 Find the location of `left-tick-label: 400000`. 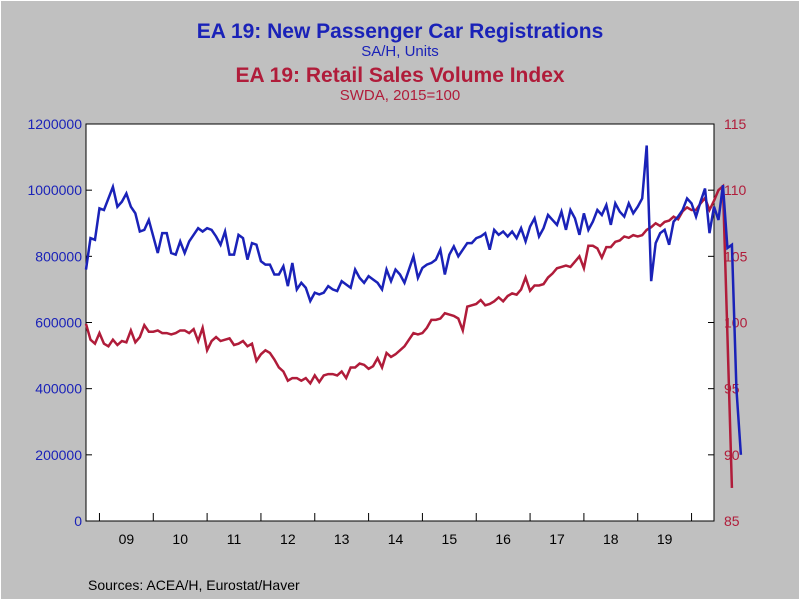

left-tick-label: 400000 is located at coordinates (58, 389).